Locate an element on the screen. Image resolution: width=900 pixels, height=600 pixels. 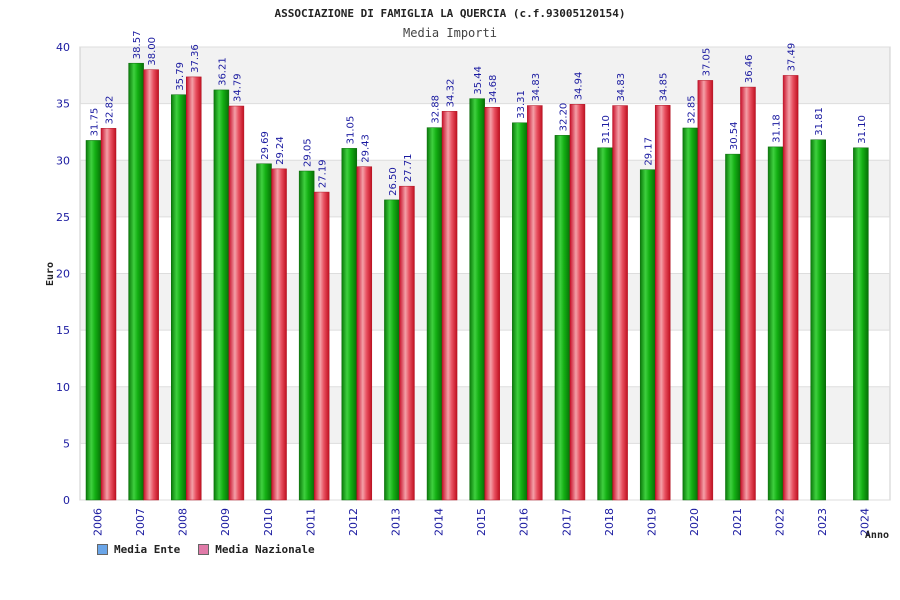
bar-ente-2020 is located at coordinates (690, 314).